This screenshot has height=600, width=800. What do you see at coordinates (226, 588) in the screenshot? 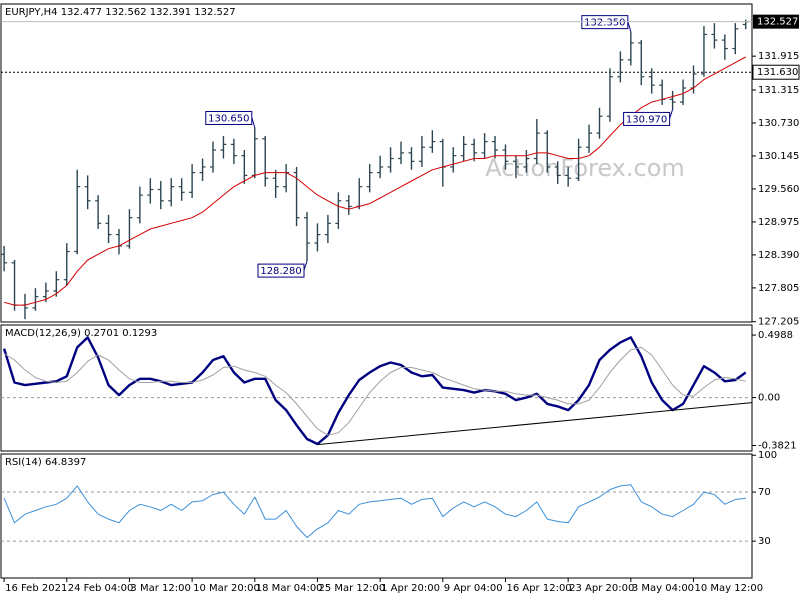
I see `x-tick-label: 10 Mar 20:00` at bounding box center [226, 588].